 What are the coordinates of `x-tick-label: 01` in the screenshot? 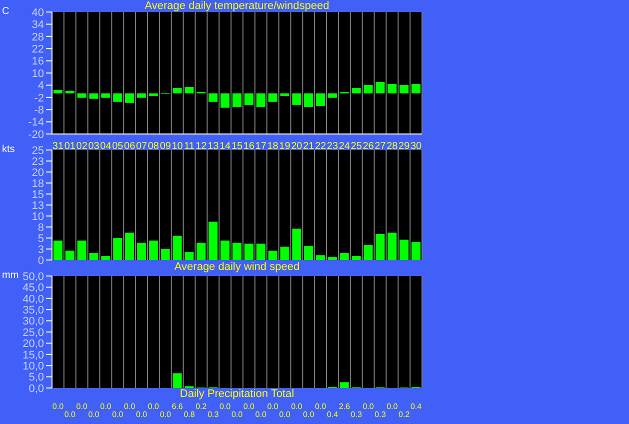 It's located at (70, 146).